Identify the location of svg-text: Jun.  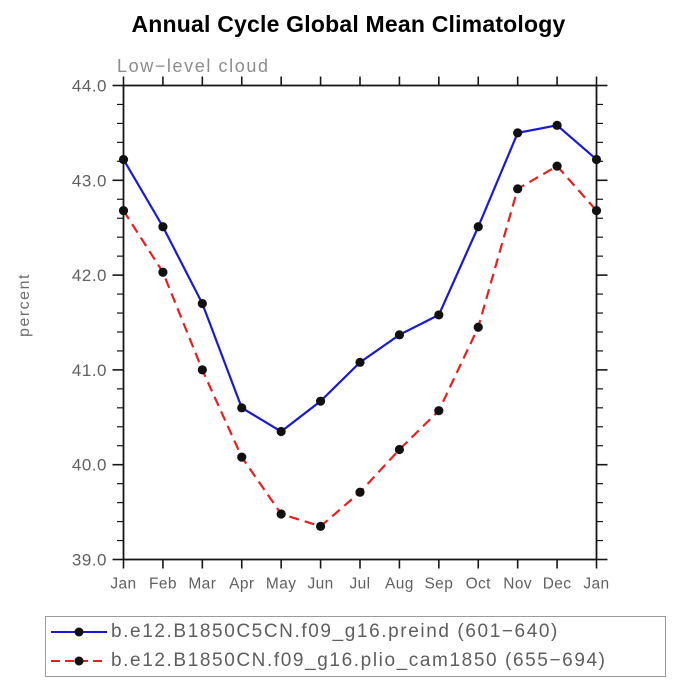
(320, 584).